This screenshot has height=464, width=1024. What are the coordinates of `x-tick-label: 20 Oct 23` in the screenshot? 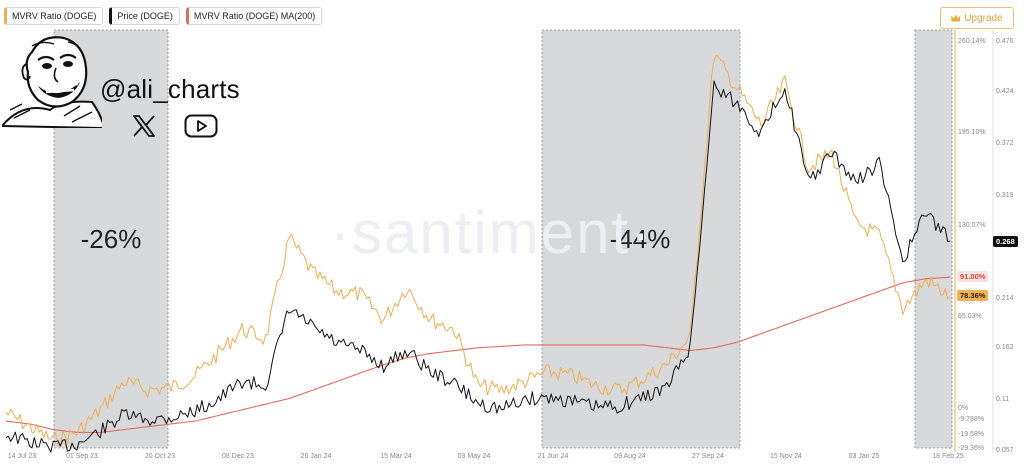 It's located at (160, 456).